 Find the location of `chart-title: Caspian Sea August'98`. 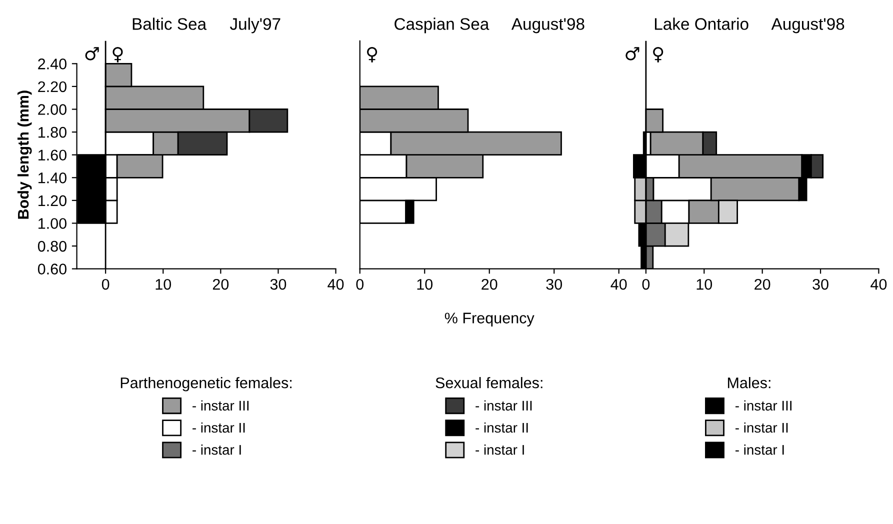

chart-title: Caspian Sea August'98 is located at coordinates (489, 26).